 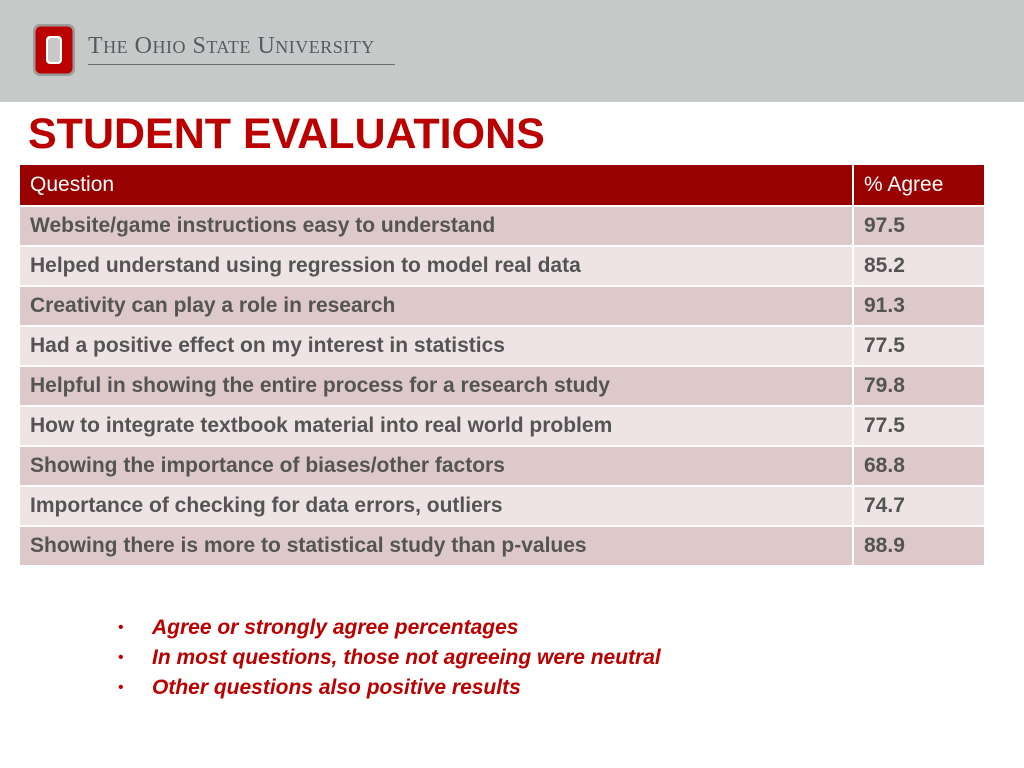 I want to click on university-word: OHIO, so click(x=160, y=46).